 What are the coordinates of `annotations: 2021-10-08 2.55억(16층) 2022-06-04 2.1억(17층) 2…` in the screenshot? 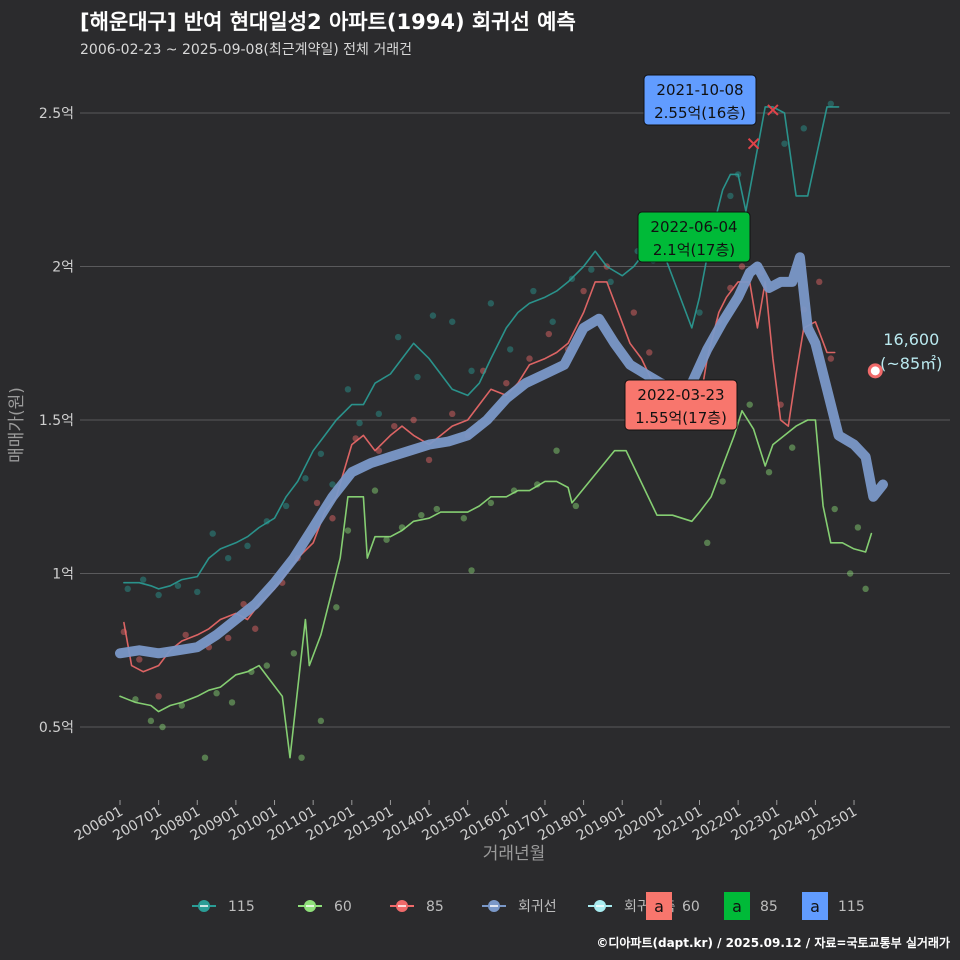 It's located at (690, 252).